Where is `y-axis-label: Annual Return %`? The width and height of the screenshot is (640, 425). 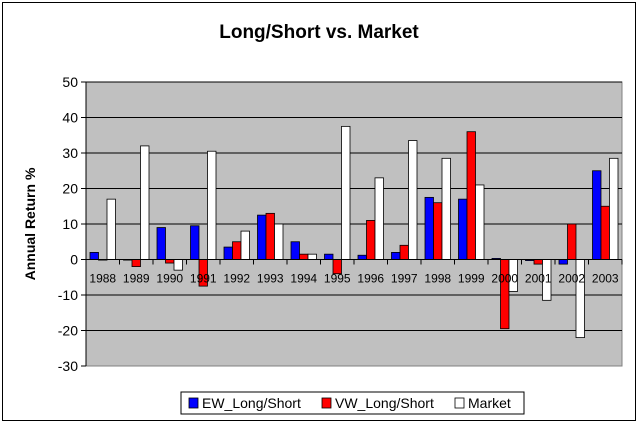
y-axis-label: Annual Return % is located at coordinates (30, 223).